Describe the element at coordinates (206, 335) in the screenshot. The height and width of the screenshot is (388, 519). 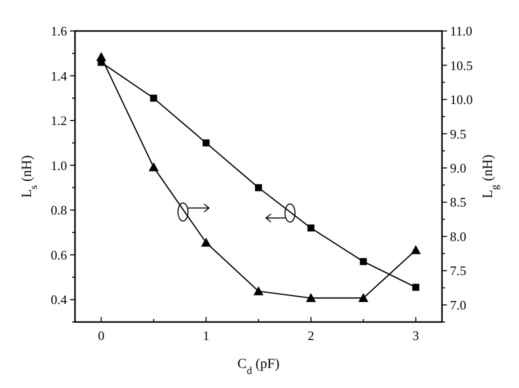
I see `x-tick-label: 1` at that location.